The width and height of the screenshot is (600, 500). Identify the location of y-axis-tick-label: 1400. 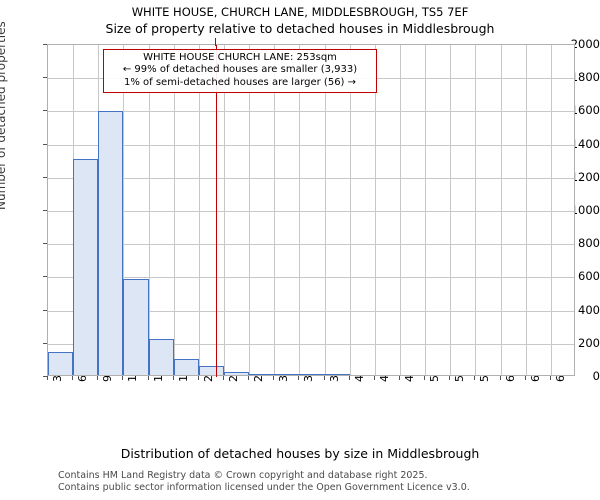
(585, 143).